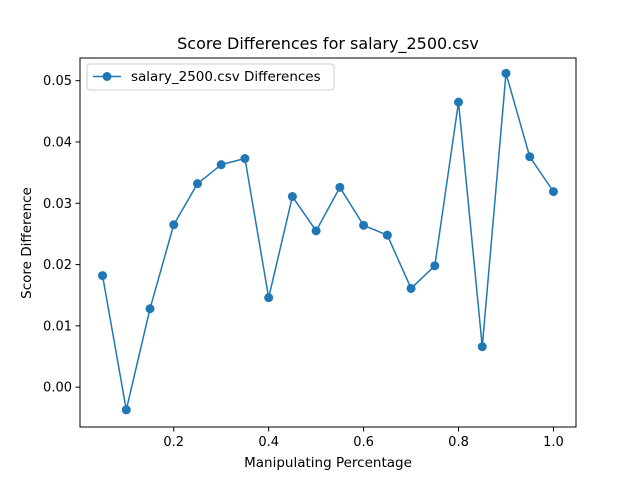  I want to click on legend-label: salary_2500.csv Differences, so click(226, 77).